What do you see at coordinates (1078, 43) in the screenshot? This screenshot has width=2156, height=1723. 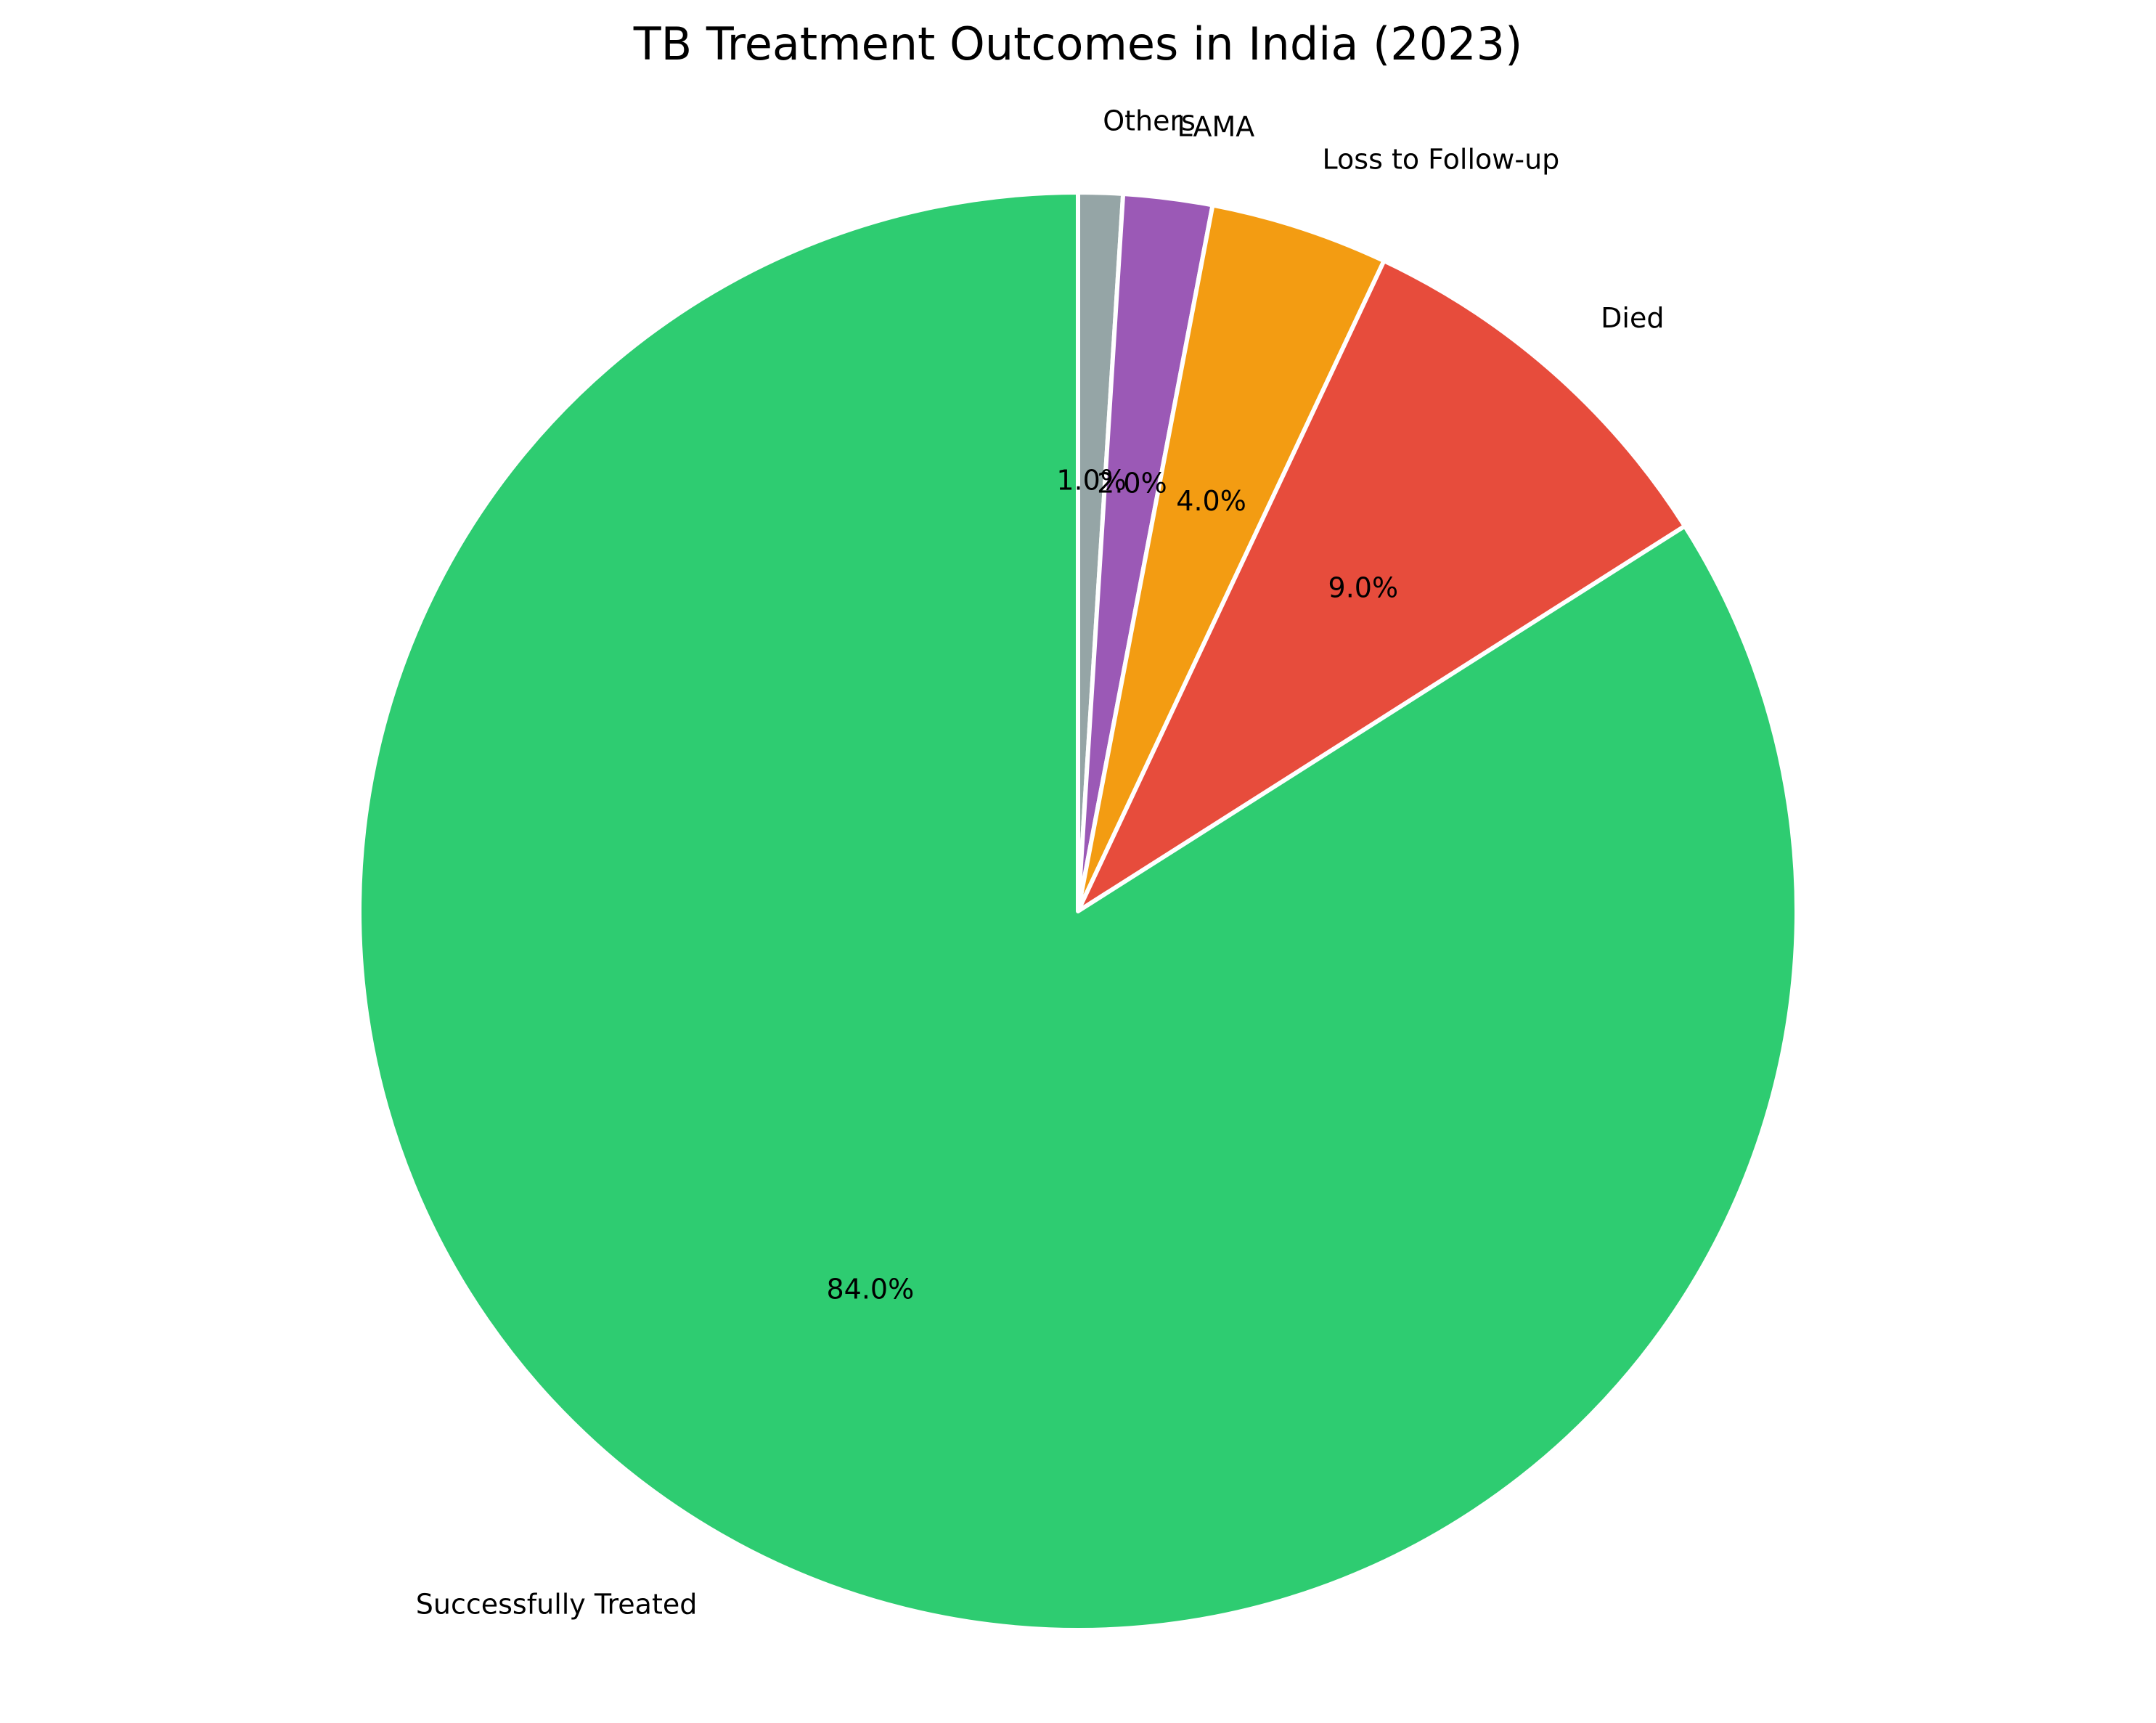 I see `chart-title: TB Treatment Outcomes in India (2023)` at bounding box center [1078, 43].